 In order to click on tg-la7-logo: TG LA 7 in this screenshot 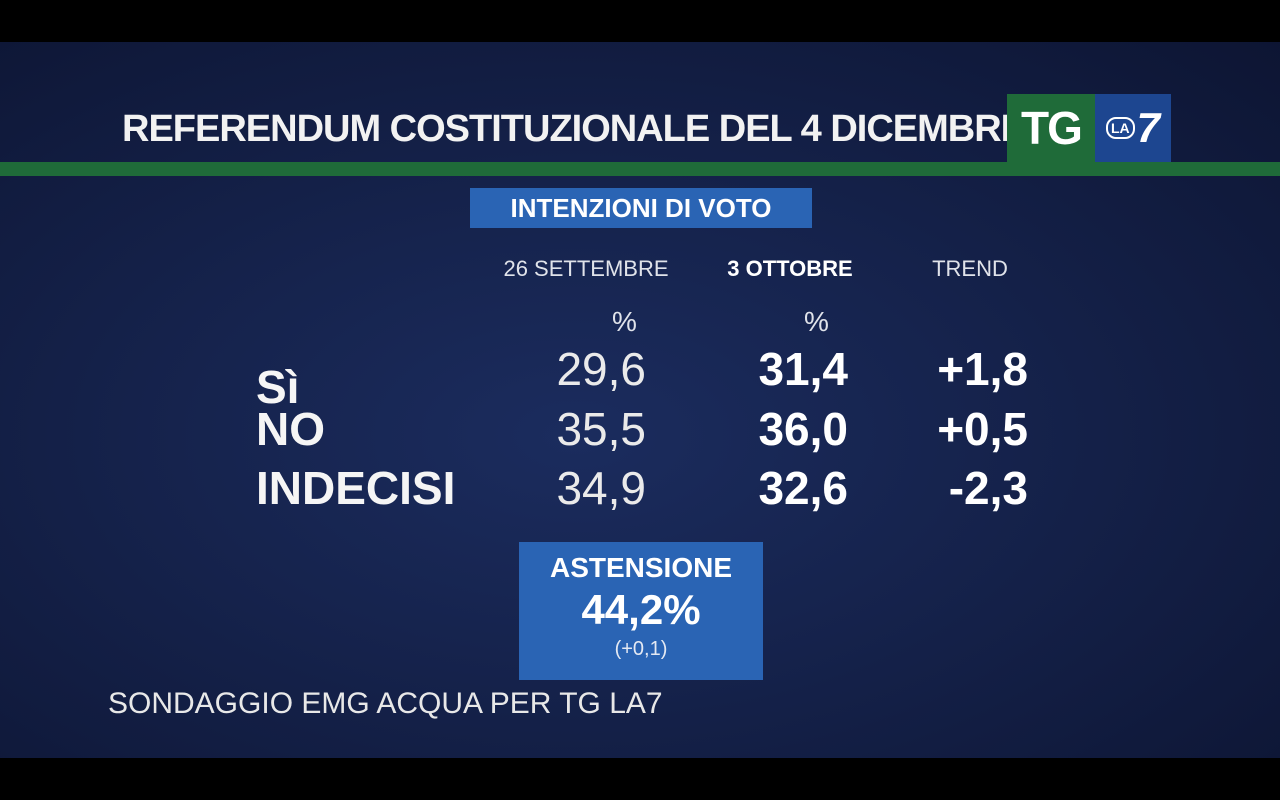, I will do `click(1089, 128)`.